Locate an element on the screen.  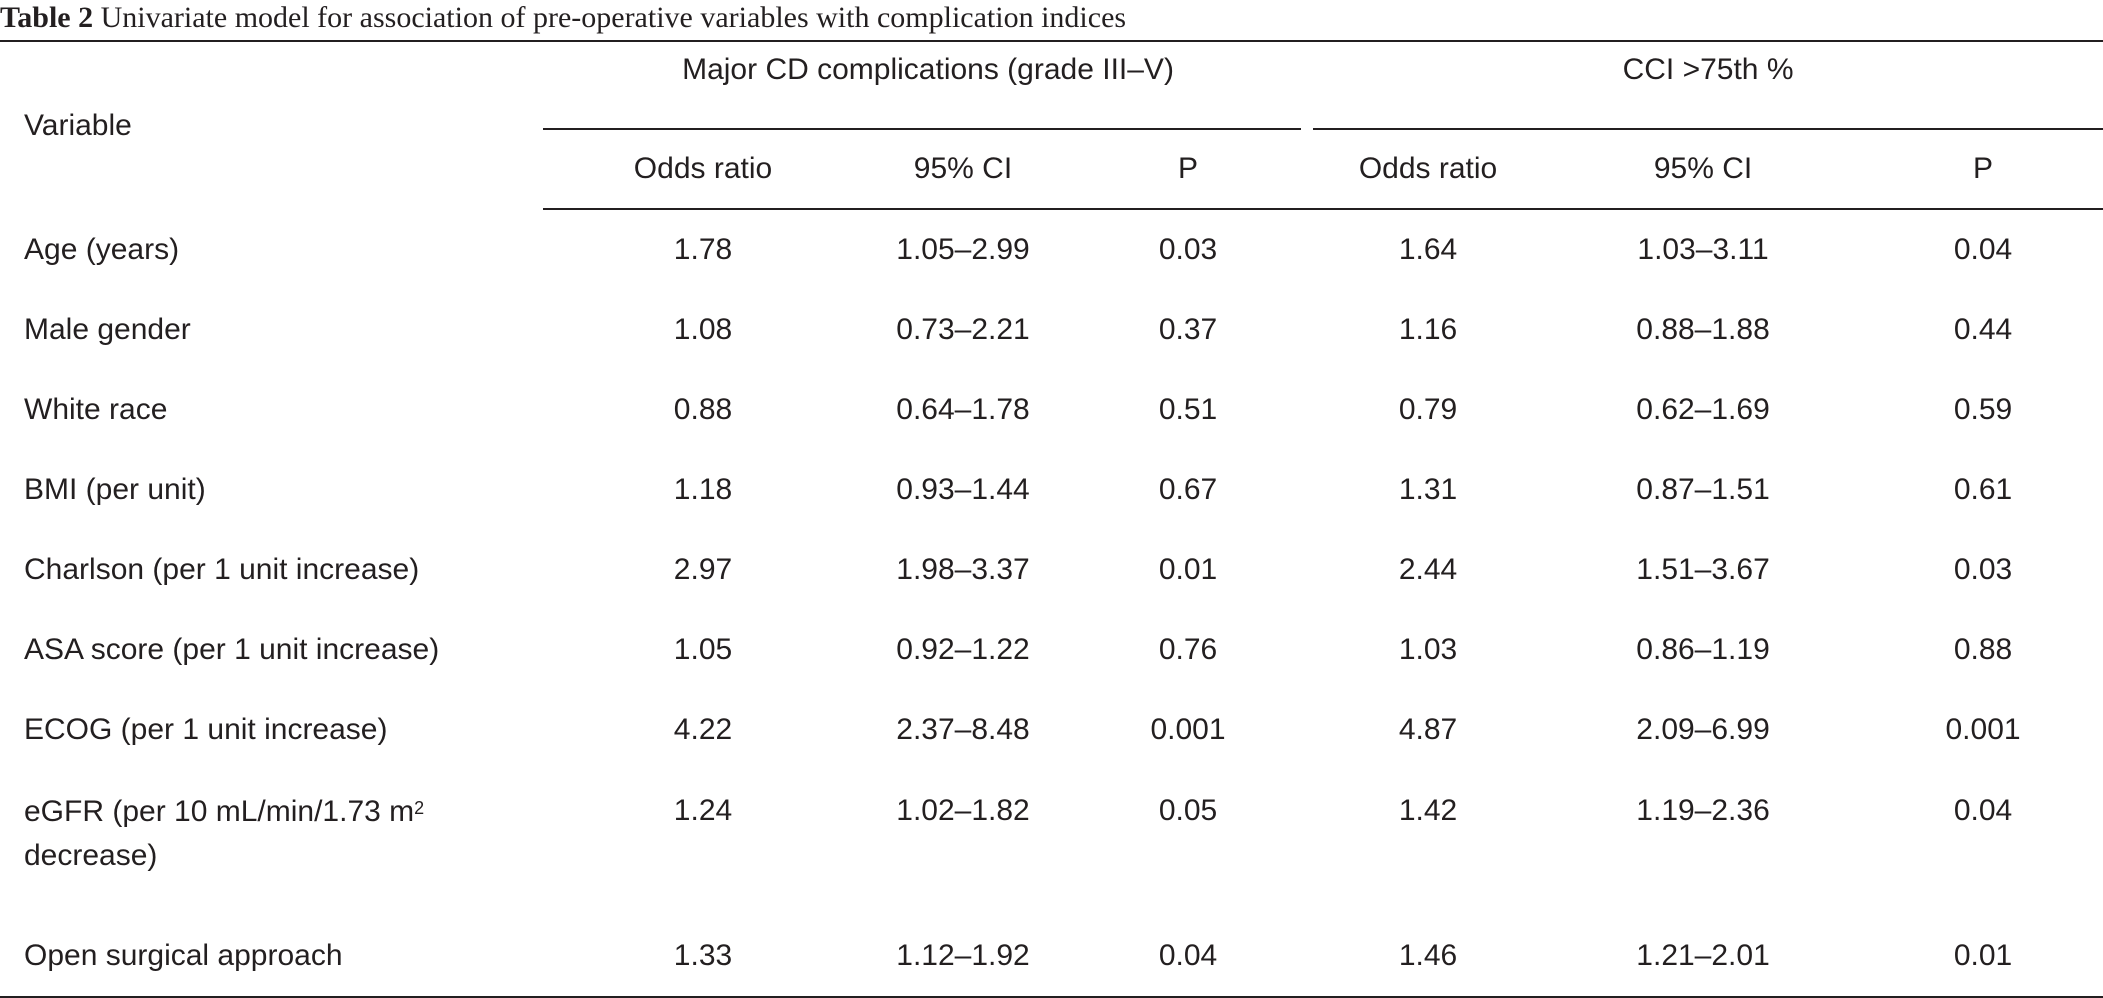
cell-ci-b: 1.51–3.67 is located at coordinates (1703, 569).